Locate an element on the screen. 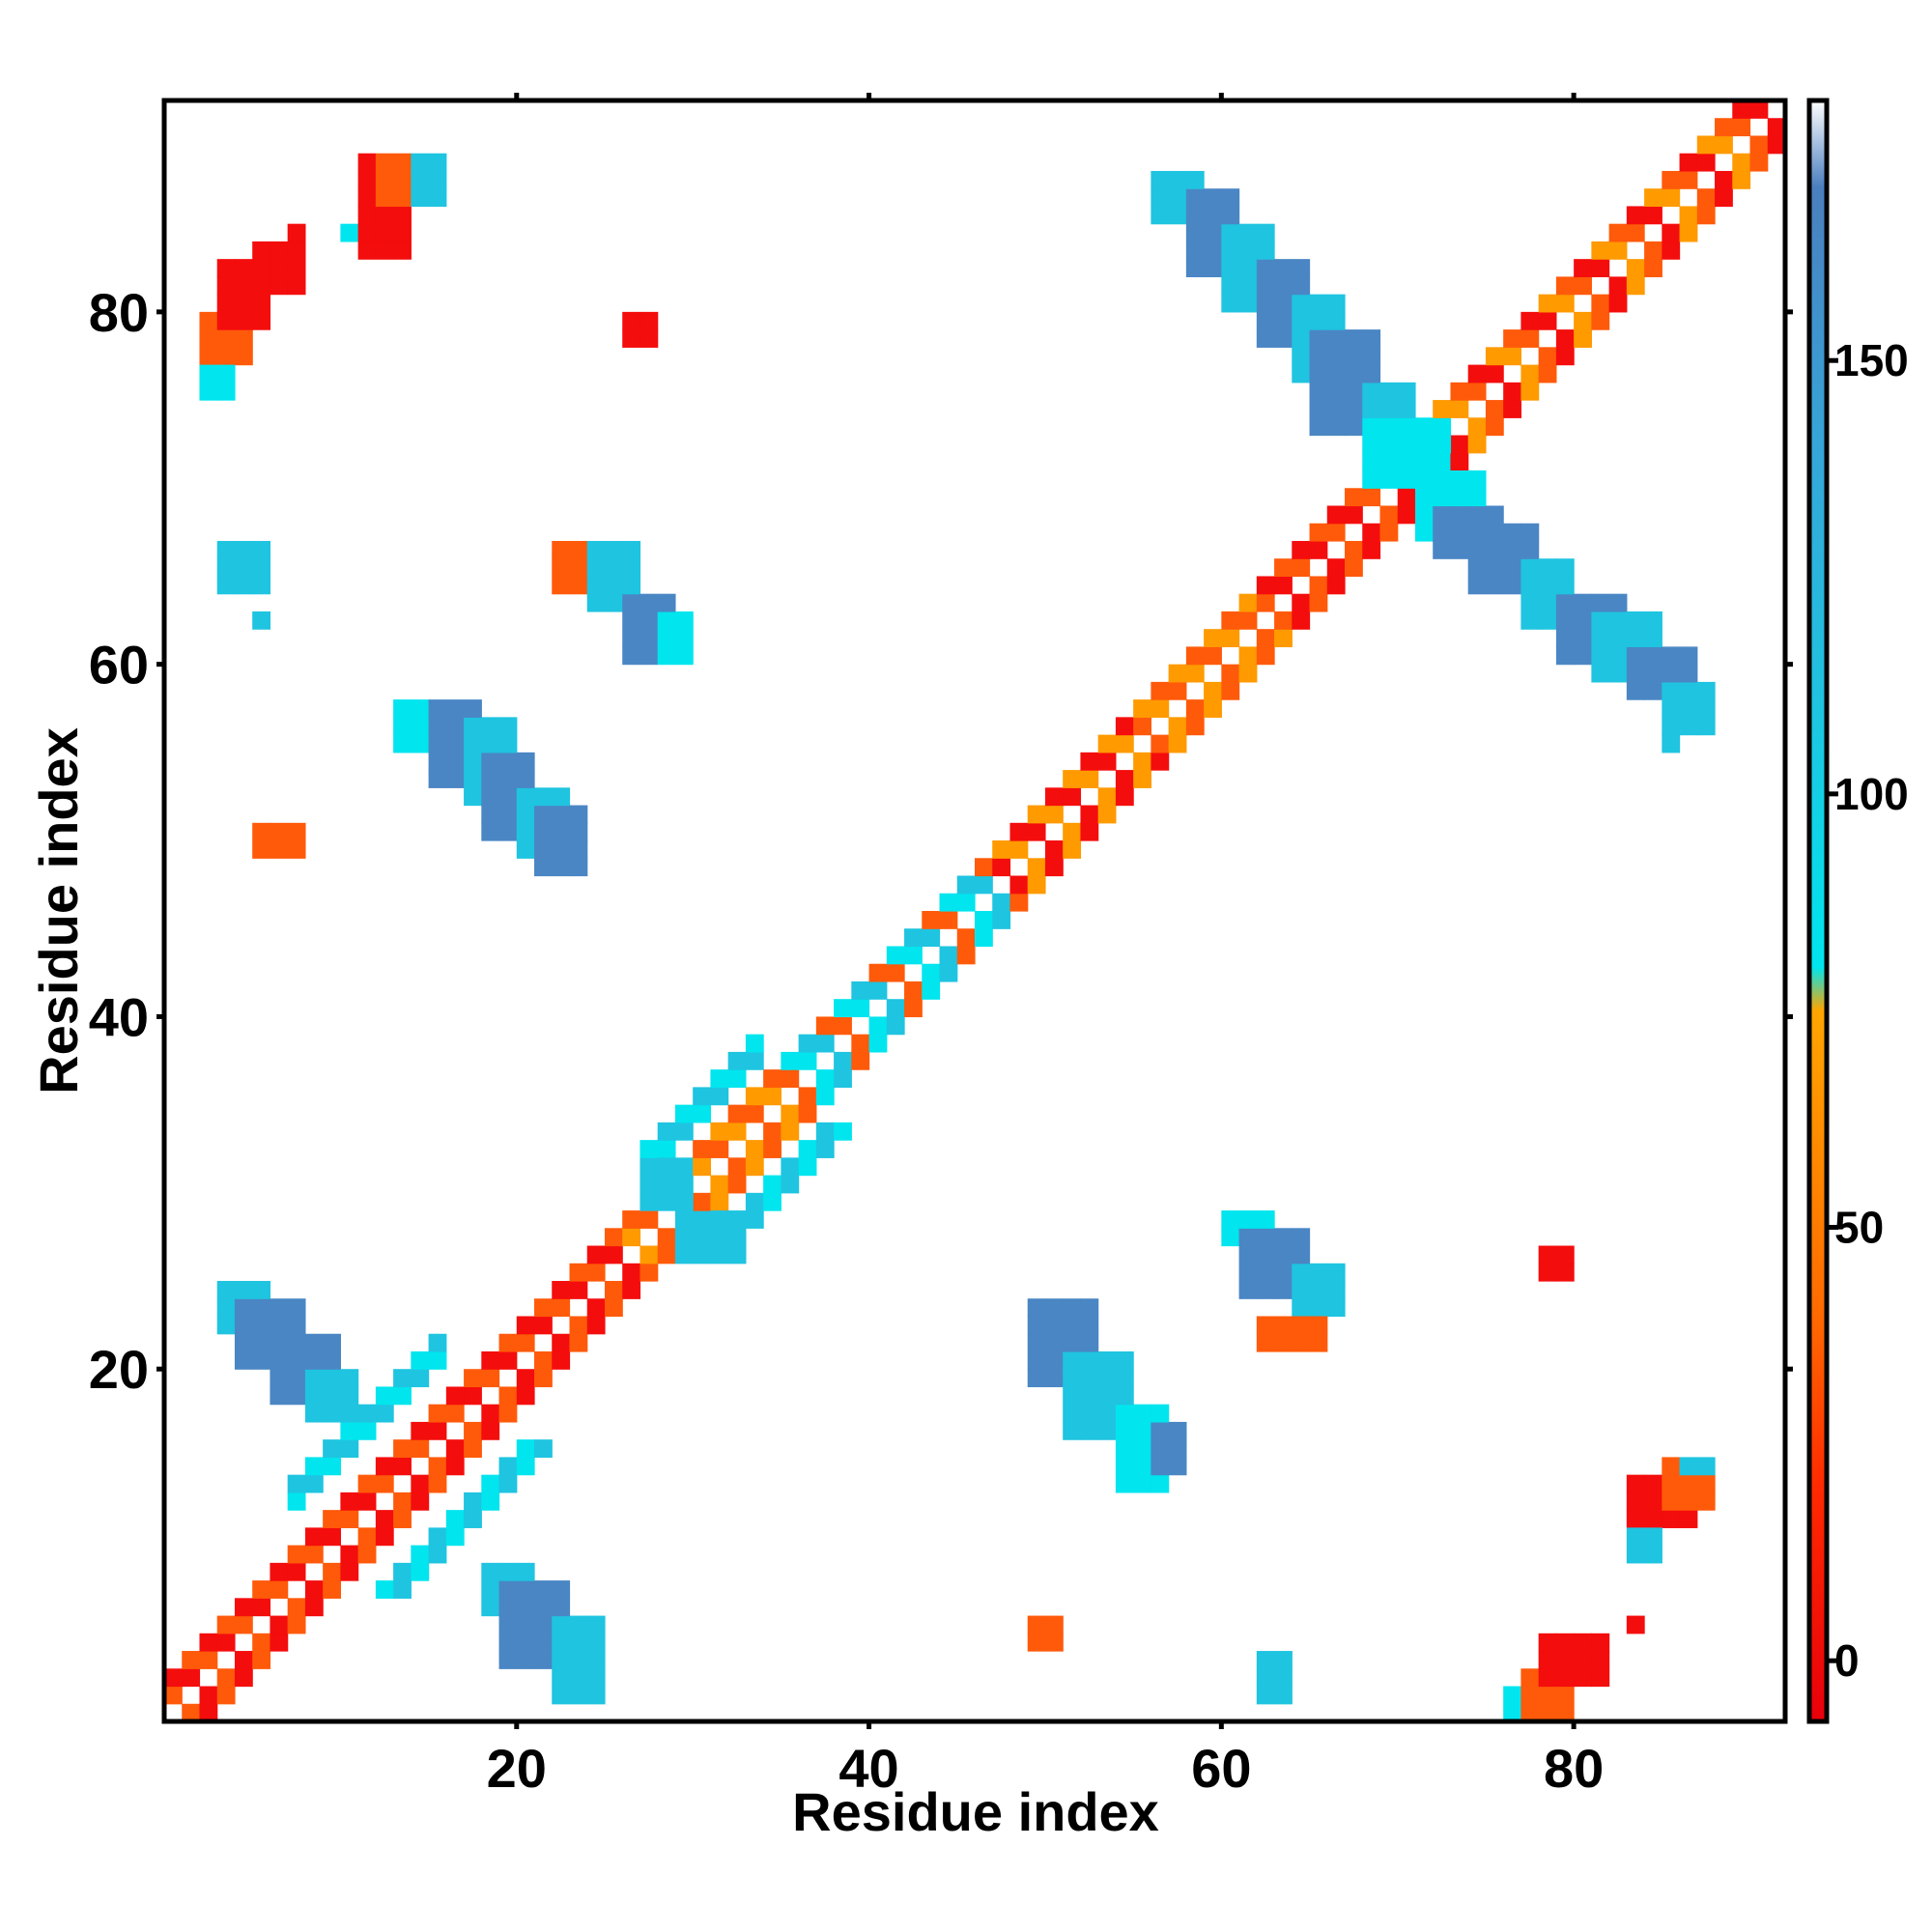  x-tick-label: 40 is located at coordinates (868, 1768).